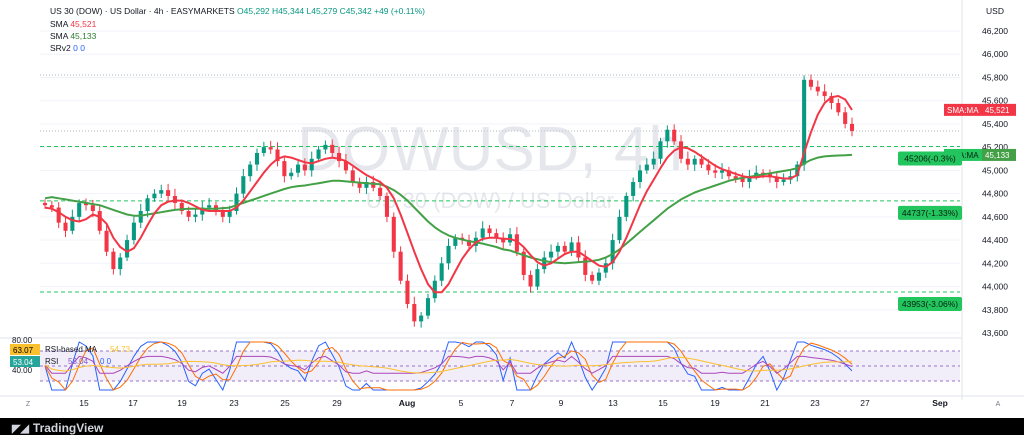 This screenshot has height=435, width=1024. Describe the element at coordinates (25, 361) in the screenshot. I see `osc-legend-value-2-bg` at that location.